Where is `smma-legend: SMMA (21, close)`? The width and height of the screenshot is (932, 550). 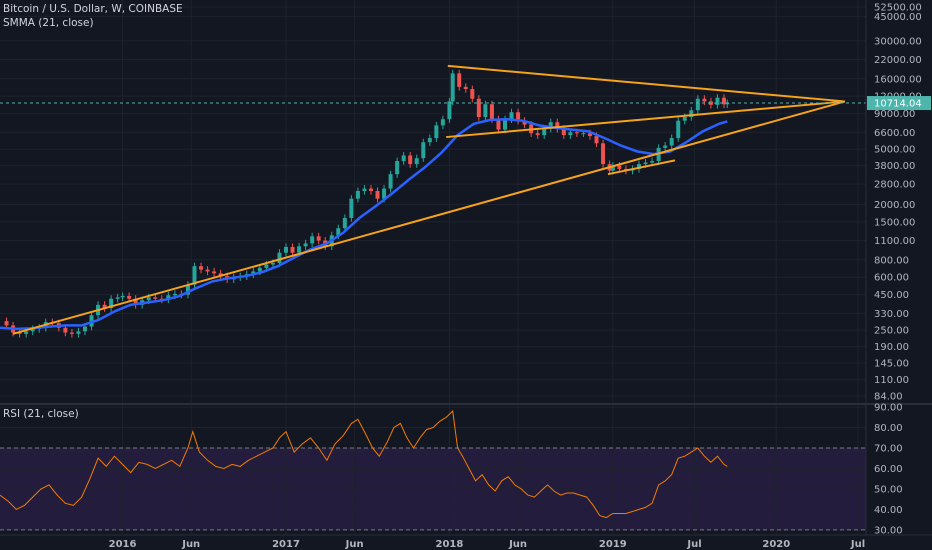
smma-legend: SMMA (21, close) is located at coordinates (48, 23).